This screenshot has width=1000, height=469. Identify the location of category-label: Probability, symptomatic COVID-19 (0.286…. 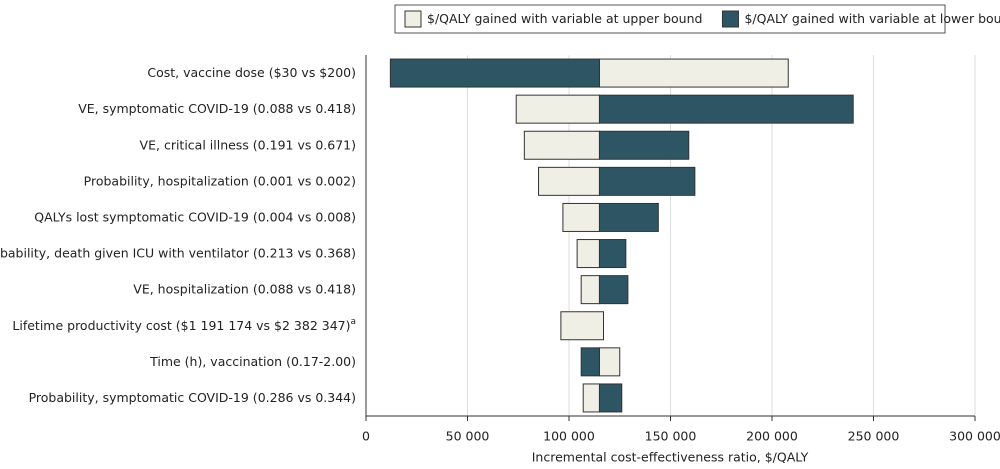
(192, 396).